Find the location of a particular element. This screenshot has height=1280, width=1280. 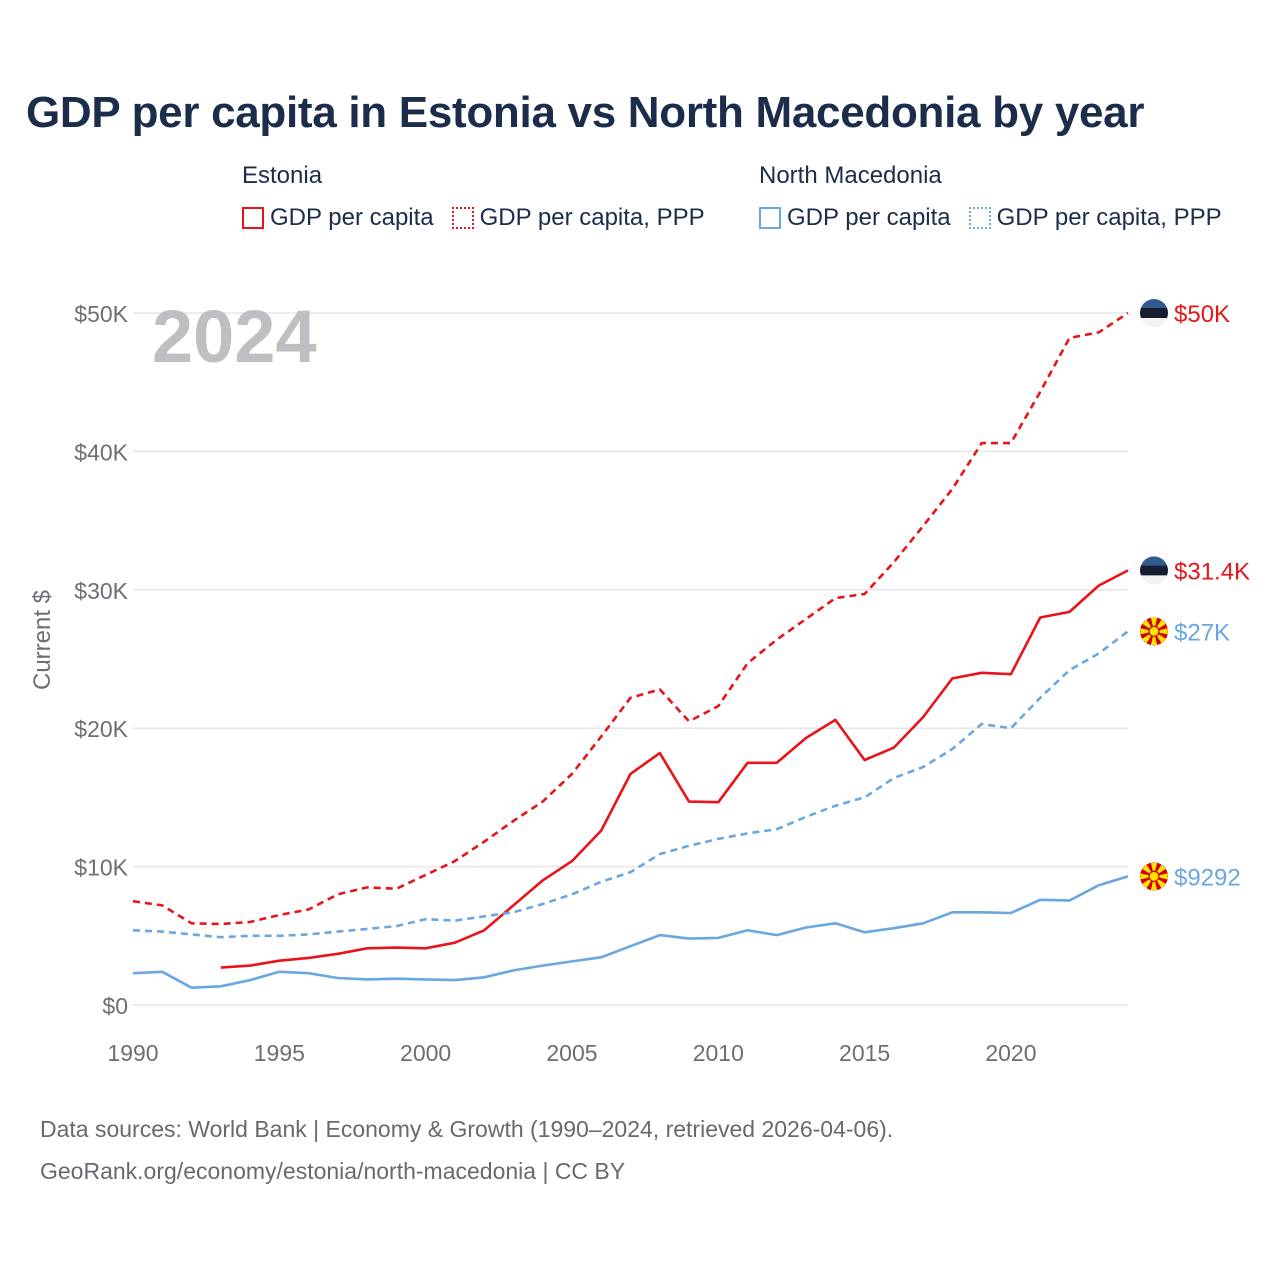

y-tick-label: $20K is located at coordinates (101, 729).